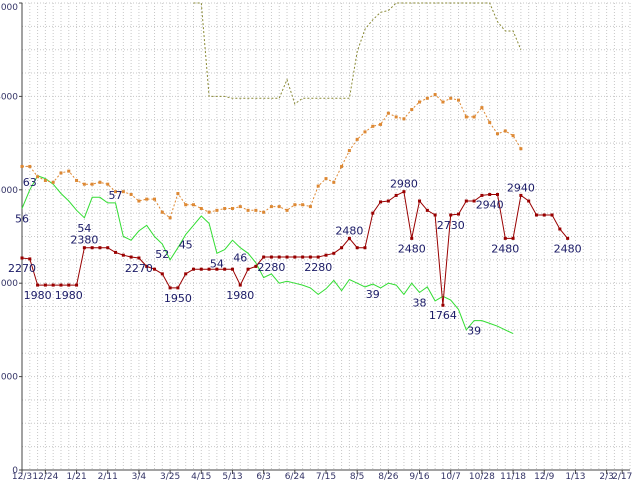 The image size is (640, 480). What do you see at coordinates (11, 239) in the screenshot?
I see `y-axis-ticks: 0 1000 2000 3000 4000 5000` at bounding box center [11, 239].